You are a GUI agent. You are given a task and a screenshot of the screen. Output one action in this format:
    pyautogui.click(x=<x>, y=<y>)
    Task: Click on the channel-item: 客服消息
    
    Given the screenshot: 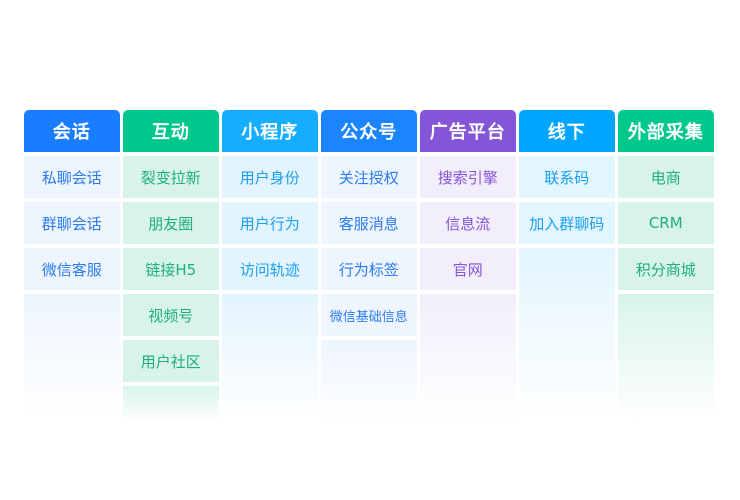 What is the action you would take?
    pyautogui.click(x=369, y=223)
    